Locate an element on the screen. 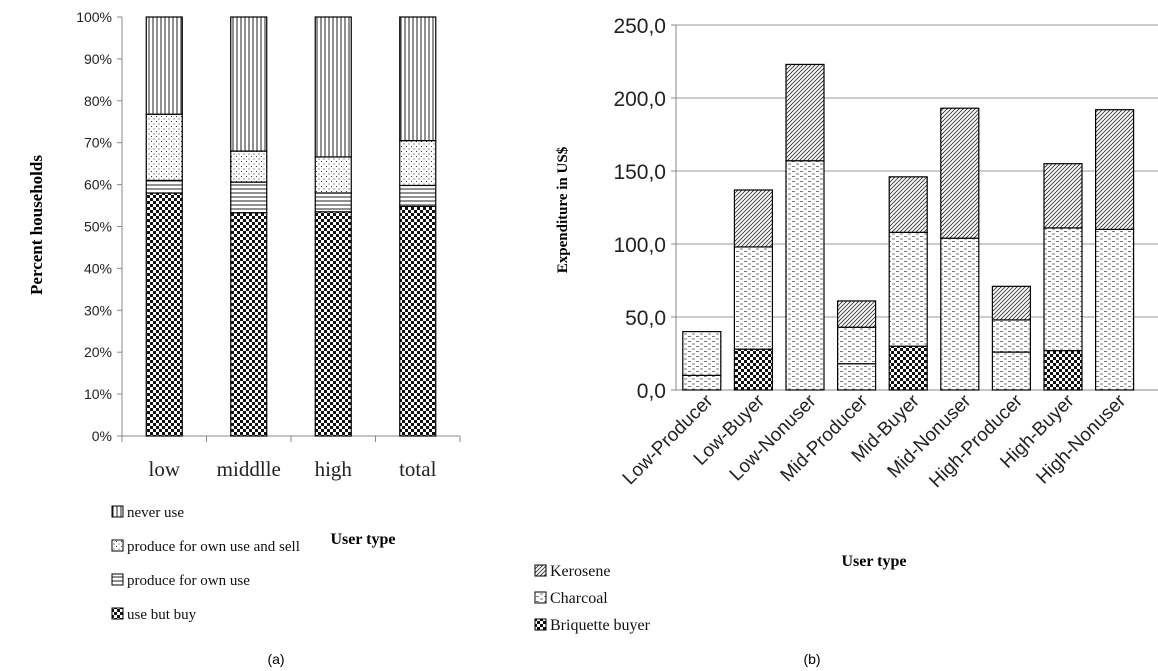  right-bar-high-producer-charcoal is located at coordinates (1011, 336).